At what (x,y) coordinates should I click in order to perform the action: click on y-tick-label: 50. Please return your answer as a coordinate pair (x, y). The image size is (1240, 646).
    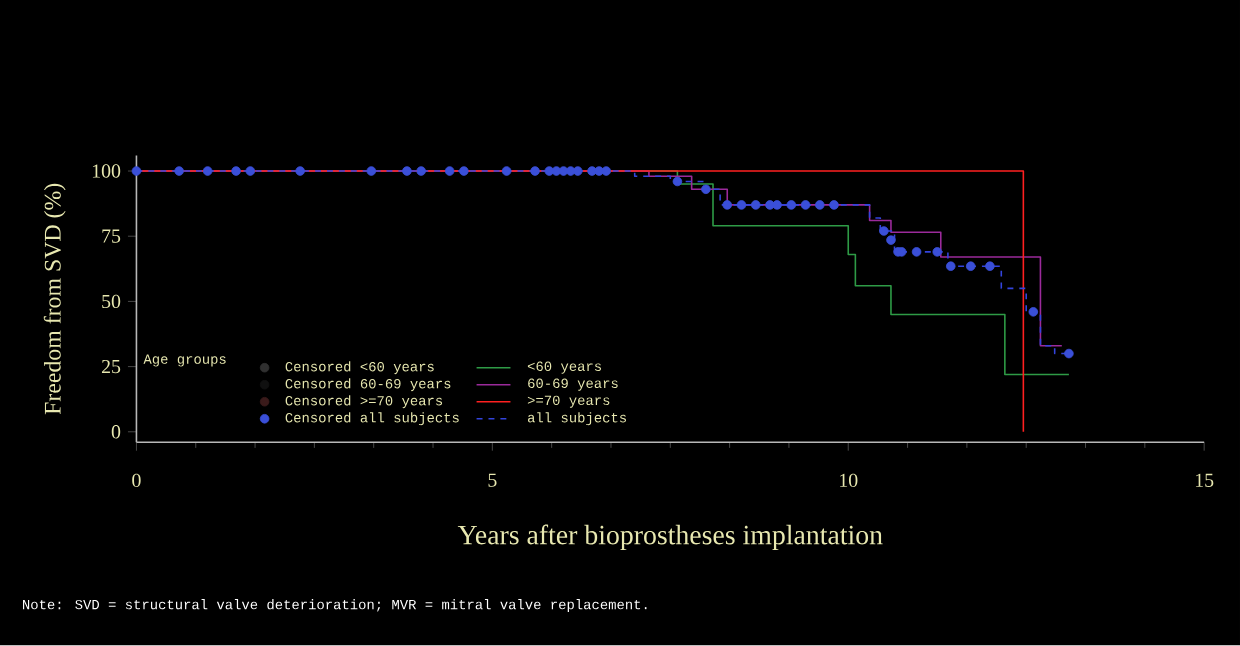
    Looking at the image, I should click on (111, 301).